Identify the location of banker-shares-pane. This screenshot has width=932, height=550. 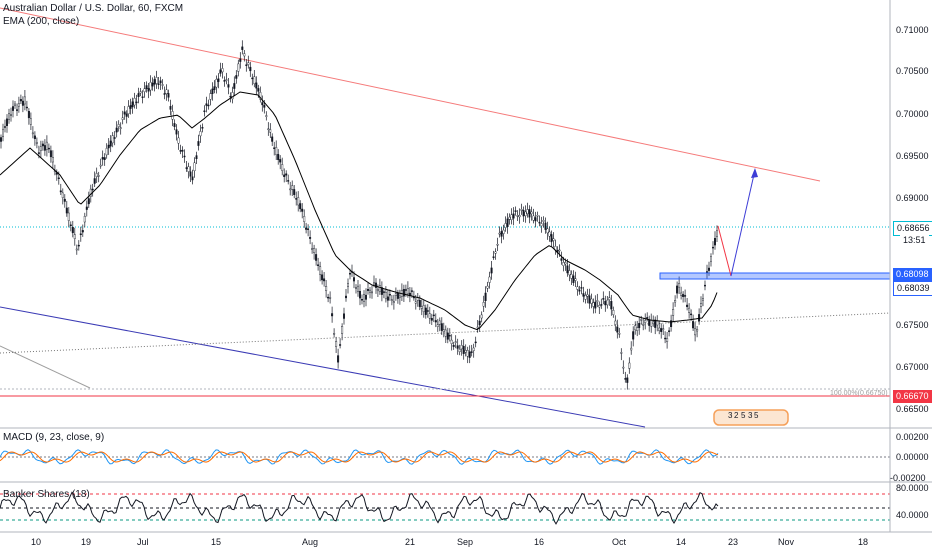
(445, 508).